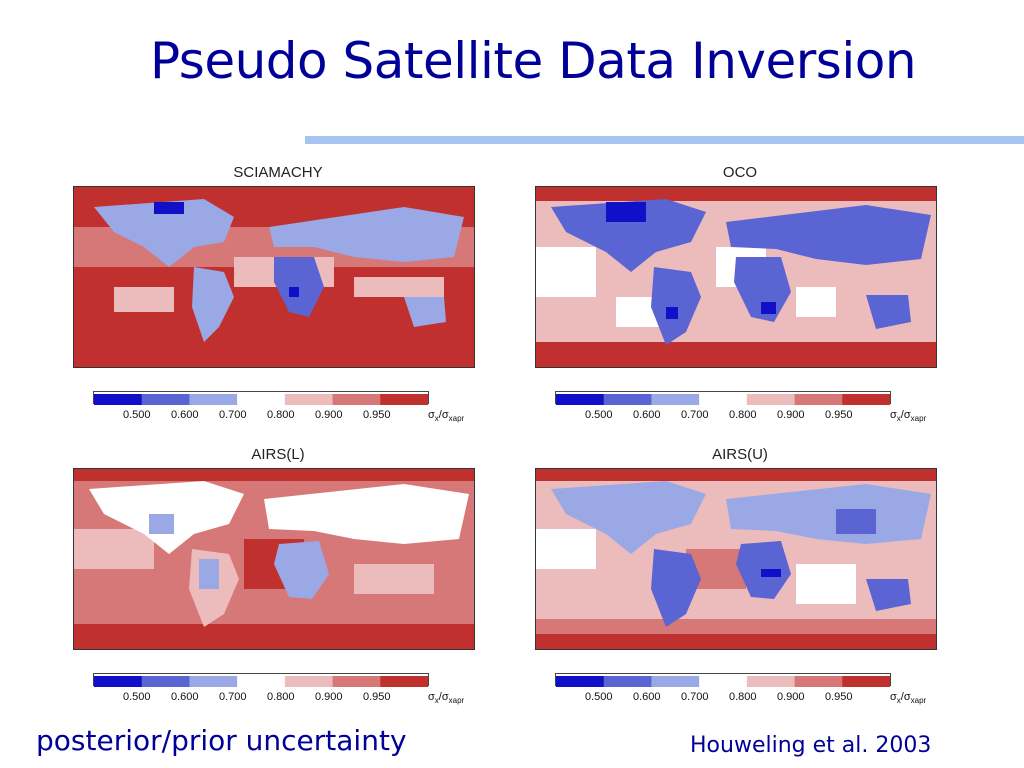 This screenshot has height=768, width=1024. What do you see at coordinates (221, 740) in the screenshot?
I see `caption: posterior/prior uncertainty` at bounding box center [221, 740].